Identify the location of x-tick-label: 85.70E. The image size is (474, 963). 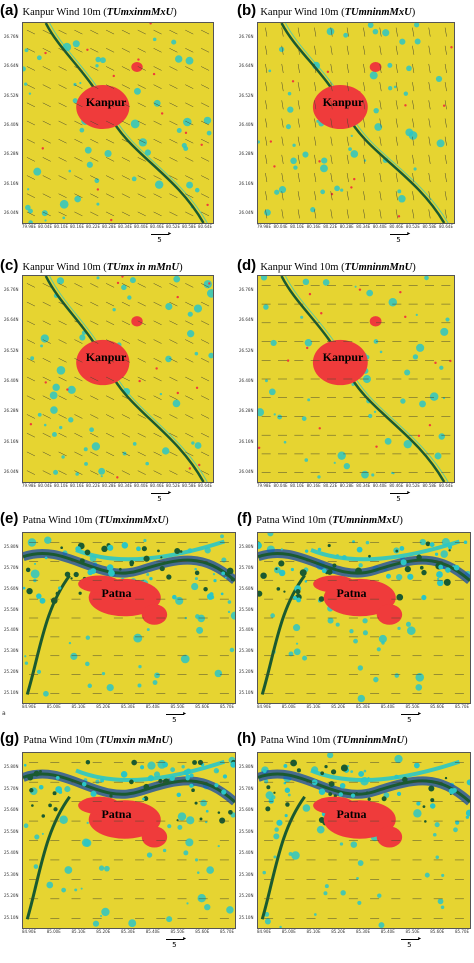
(227, 706).